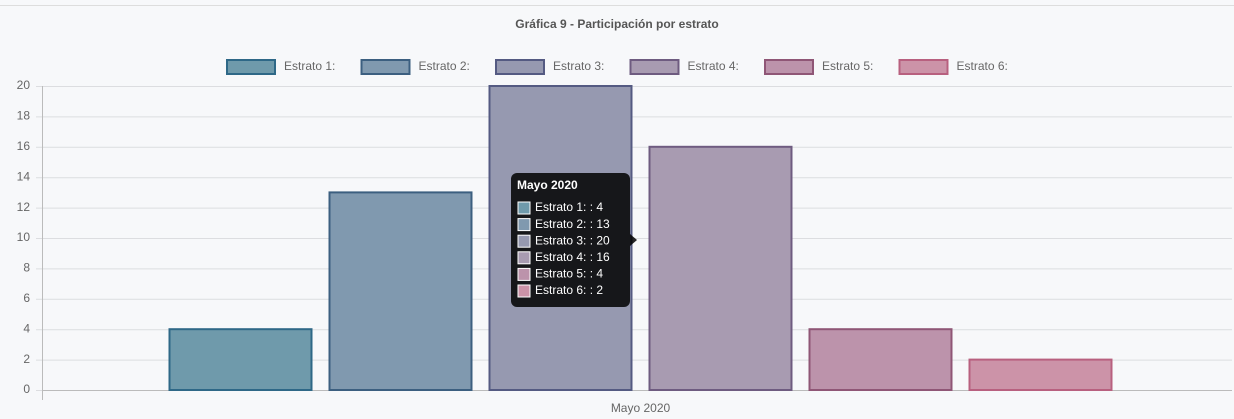 The image size is (1234, 419). Describe the element at coordinates (24, 146) in the screenshot. I see `y-tick-label: 16` at that location.